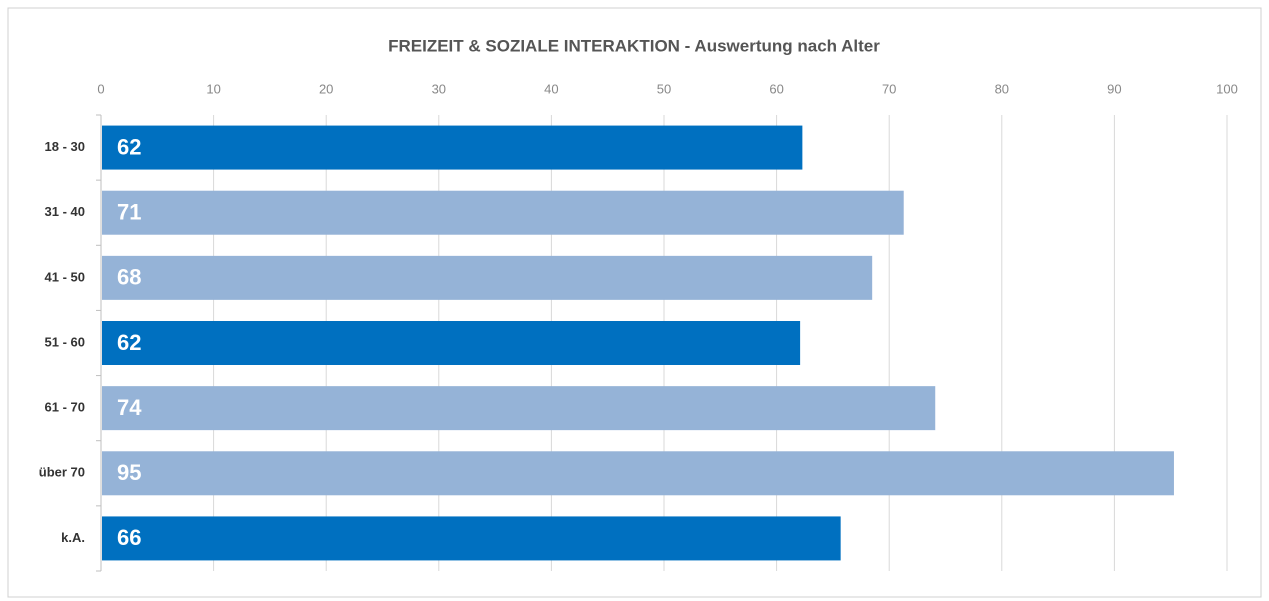 The height and width of the screenshot is (601, 1269). What do you see at coordinates (73, 537) in the screenshot?
I see `y-tick-label: k.A.` at bounding box center [73, 537].